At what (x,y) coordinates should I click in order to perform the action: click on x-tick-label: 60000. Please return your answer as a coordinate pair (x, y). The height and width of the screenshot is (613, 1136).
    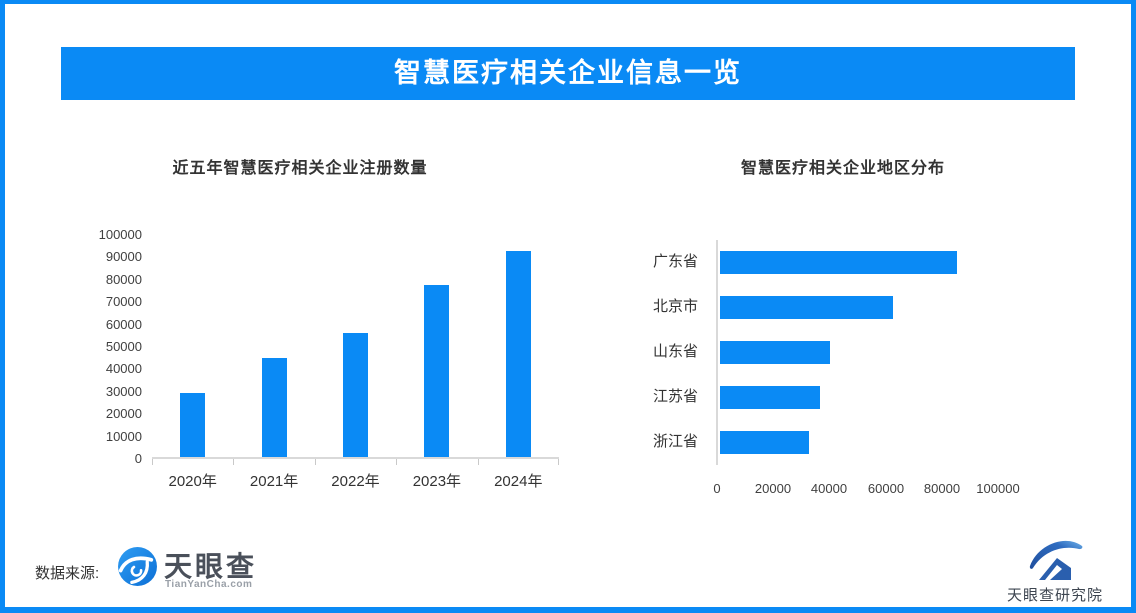
    Looking at the image, I should click on (886, 488).